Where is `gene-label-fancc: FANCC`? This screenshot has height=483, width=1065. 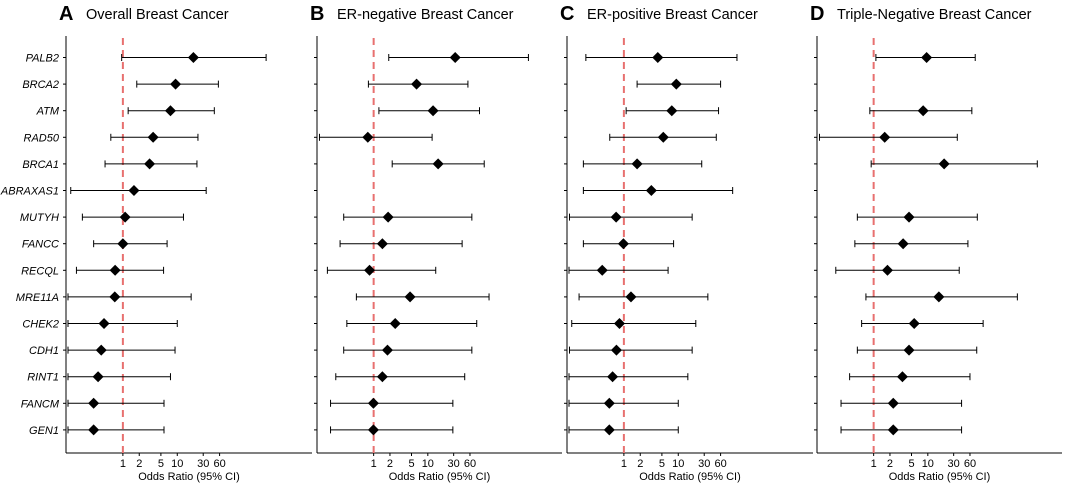 gene-label-fancc: FANCC is located at coordinates (40, 245).